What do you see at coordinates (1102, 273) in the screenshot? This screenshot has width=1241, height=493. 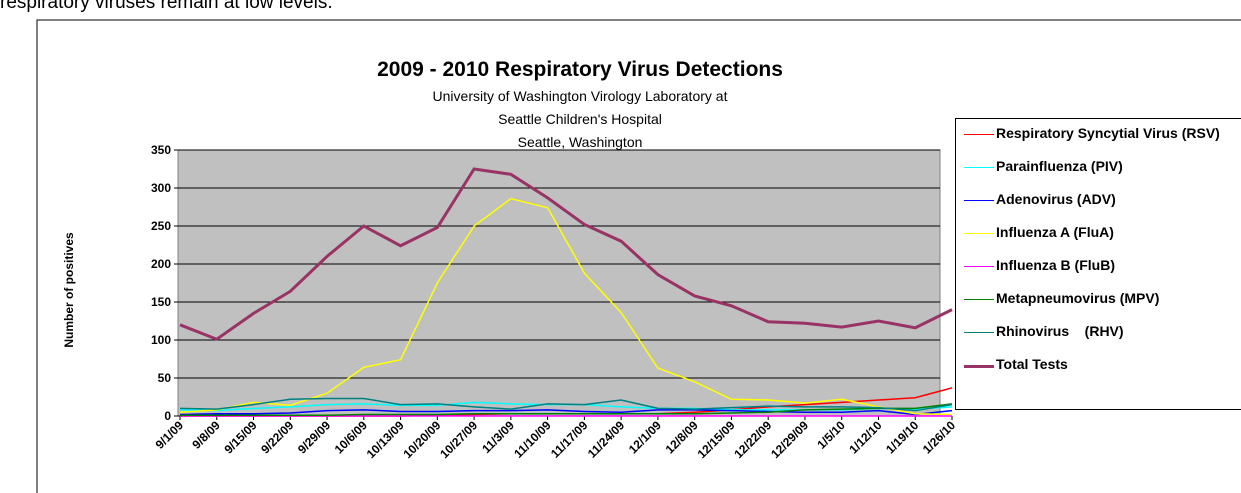 I see `legend-item: Influenza B (FluB)` at bounding box center [1102, 273].